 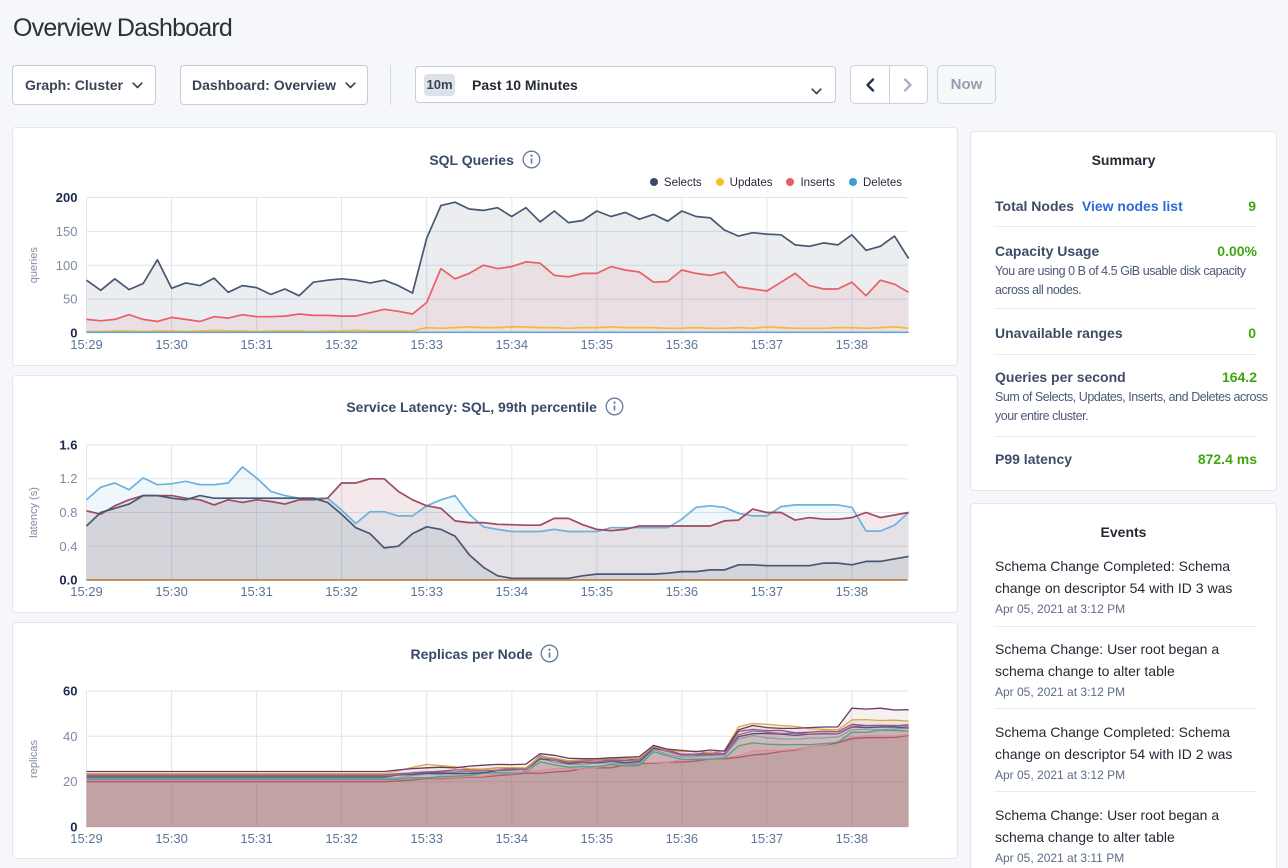 I want to click on svg-text: 20, so click(x=70, y=781).